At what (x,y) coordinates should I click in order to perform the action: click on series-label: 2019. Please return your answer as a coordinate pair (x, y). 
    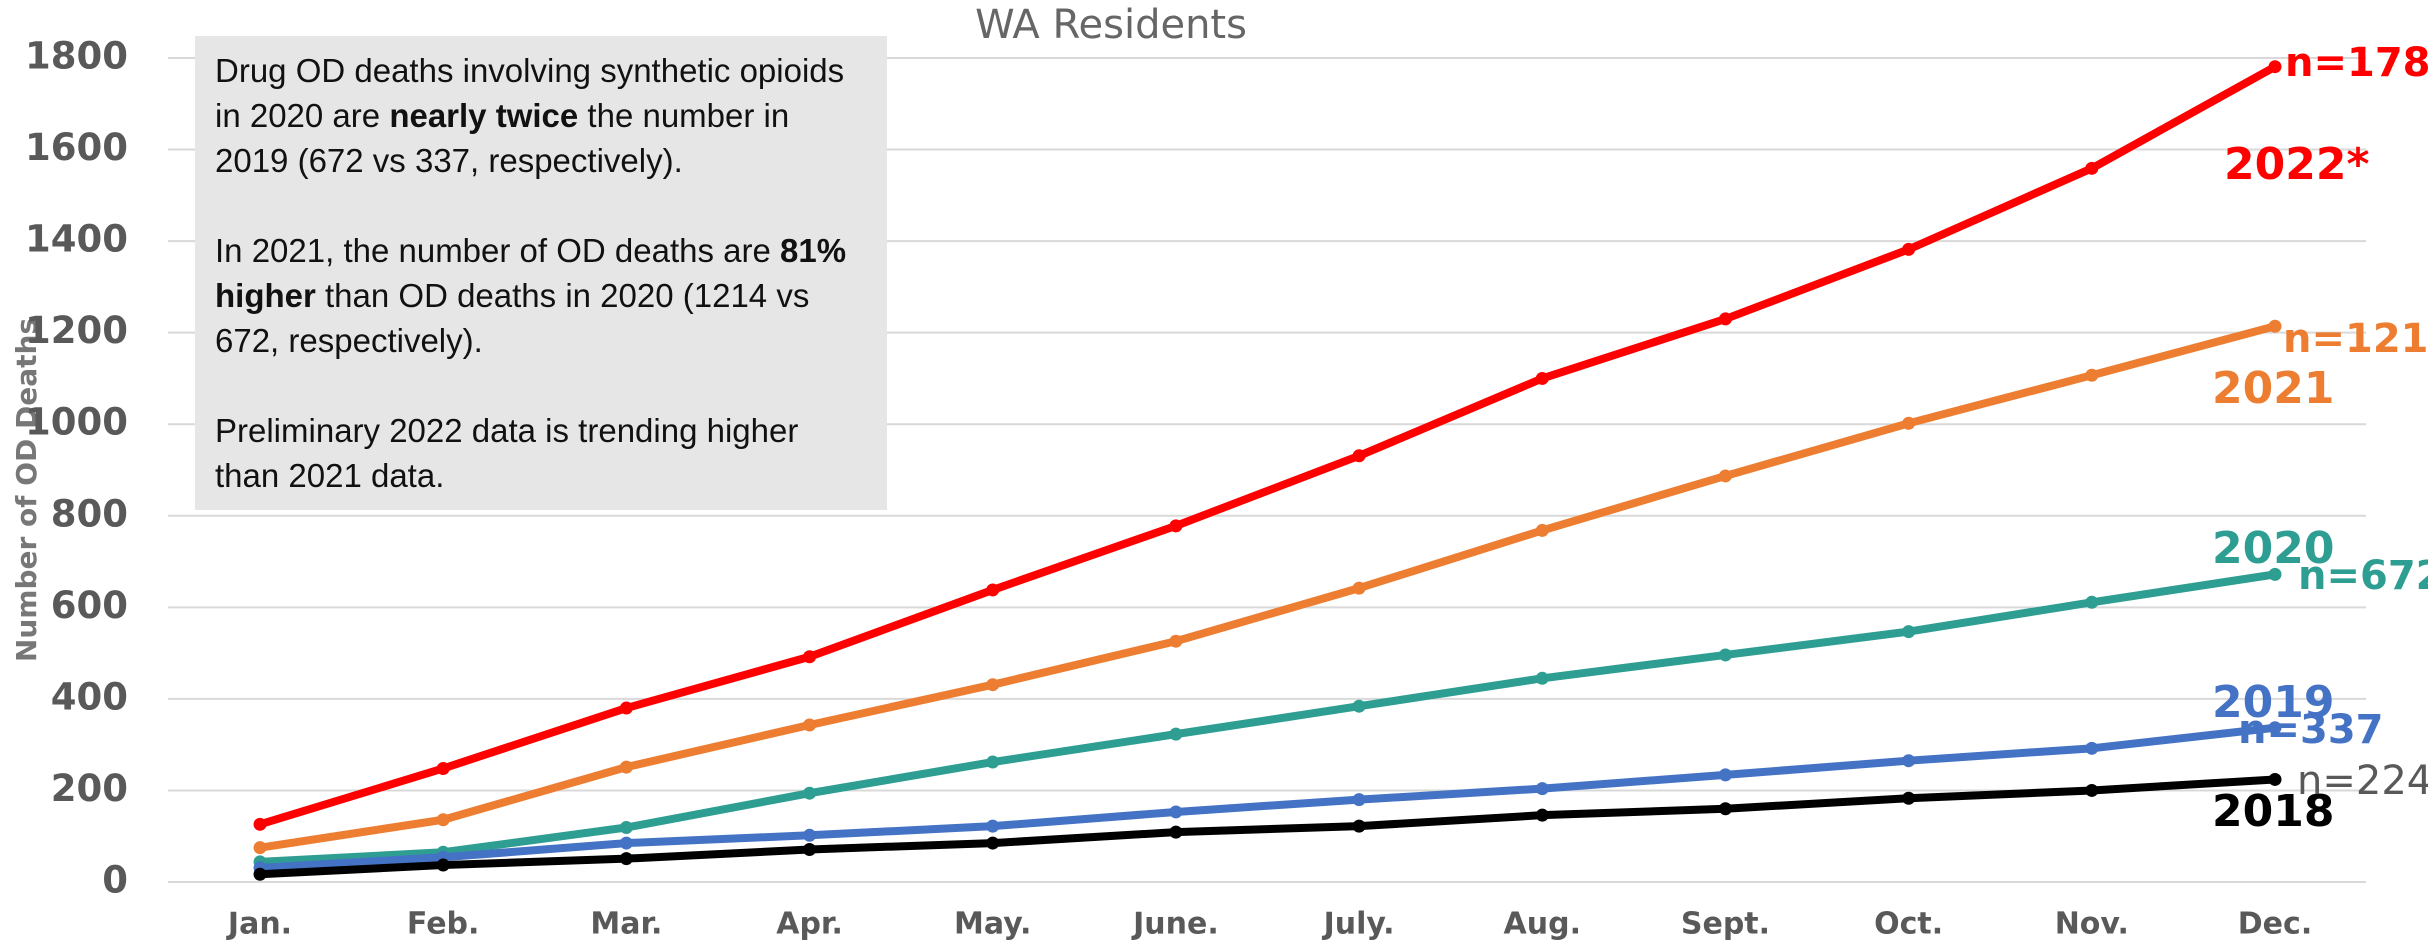
    Looking at the image, I should click on (2273, 702).